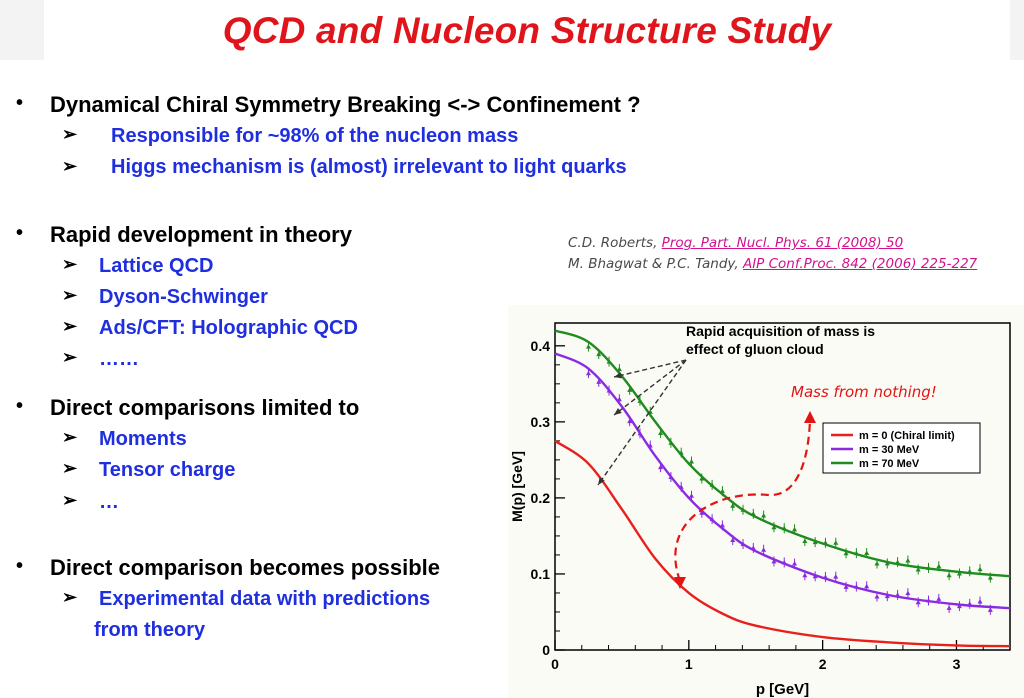 Image resolution: width=1024 pixels, height=698 pixels. Describe the element at coordinates (143, 439) in the screenshot. I see `sub-item: Moments` at that location.